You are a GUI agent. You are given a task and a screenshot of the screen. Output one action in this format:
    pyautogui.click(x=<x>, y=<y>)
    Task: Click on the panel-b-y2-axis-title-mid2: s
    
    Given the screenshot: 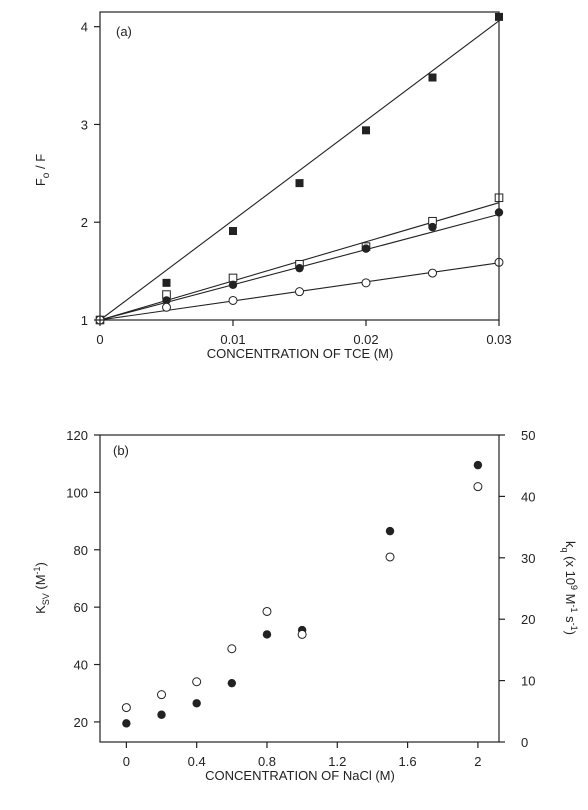 What is the action you would take?
    pyautogui.click(x=570, y=618)
    